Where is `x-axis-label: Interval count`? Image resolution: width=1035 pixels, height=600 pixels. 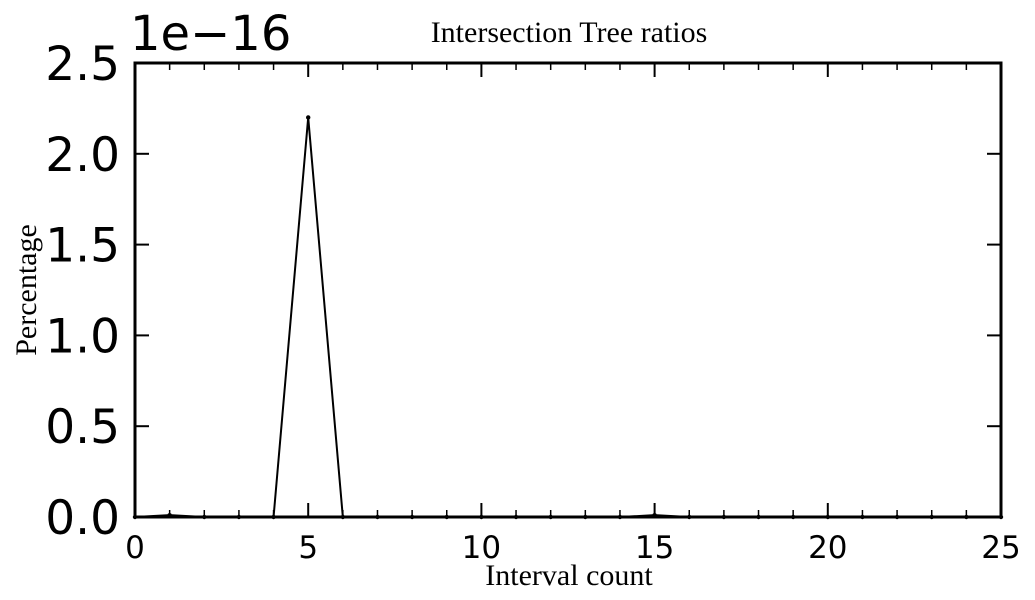
x-axis-label: Interval count is located at coordinates (569, 575).